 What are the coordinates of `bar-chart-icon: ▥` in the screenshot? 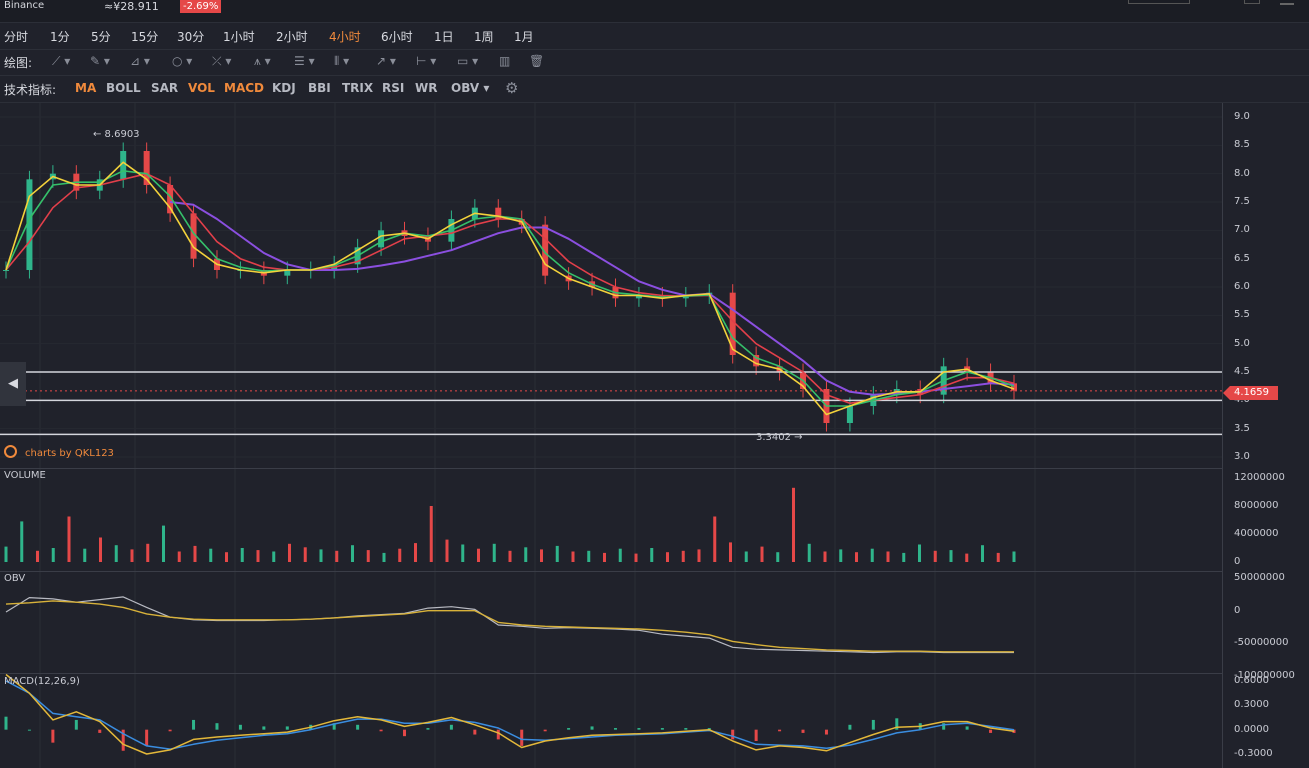 It's located at (505, 61).